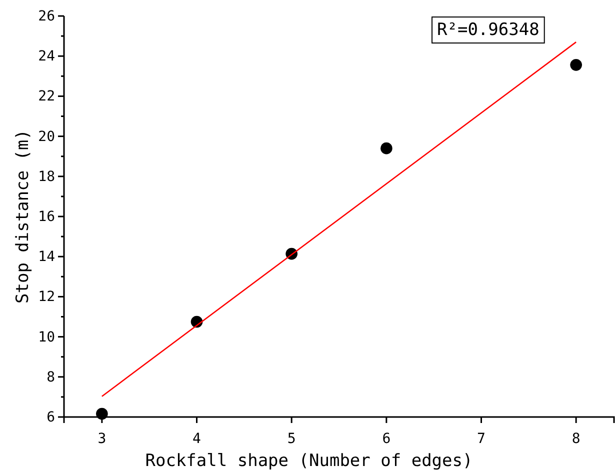  I want to click on y-tick-label: 22, so click(46, 96).